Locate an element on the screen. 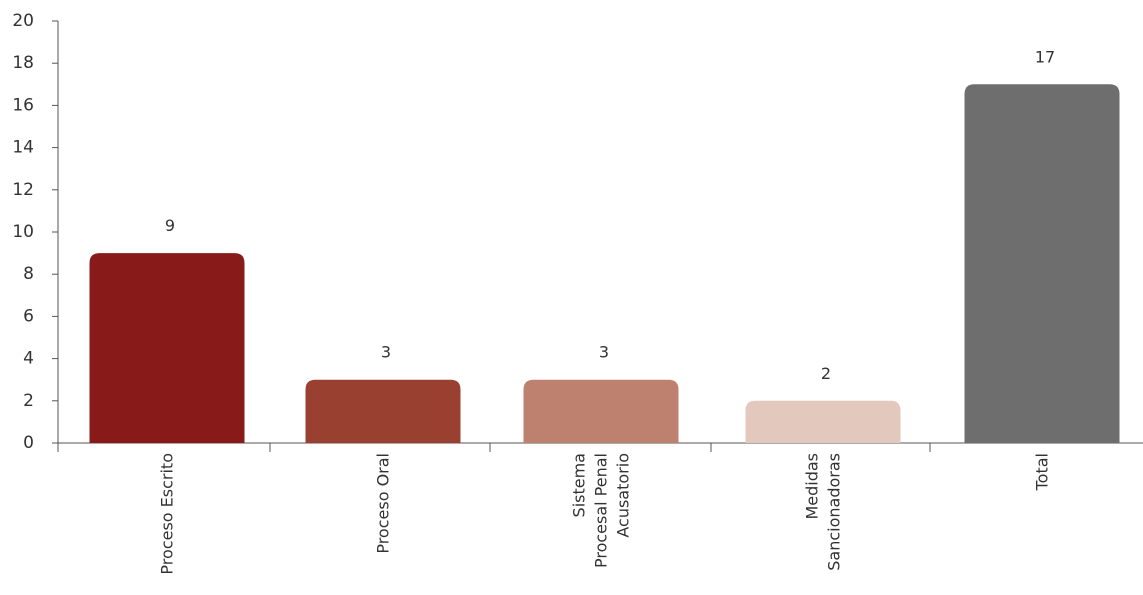  category-label: Proceso Escrito is located at coordinates (167, 514).